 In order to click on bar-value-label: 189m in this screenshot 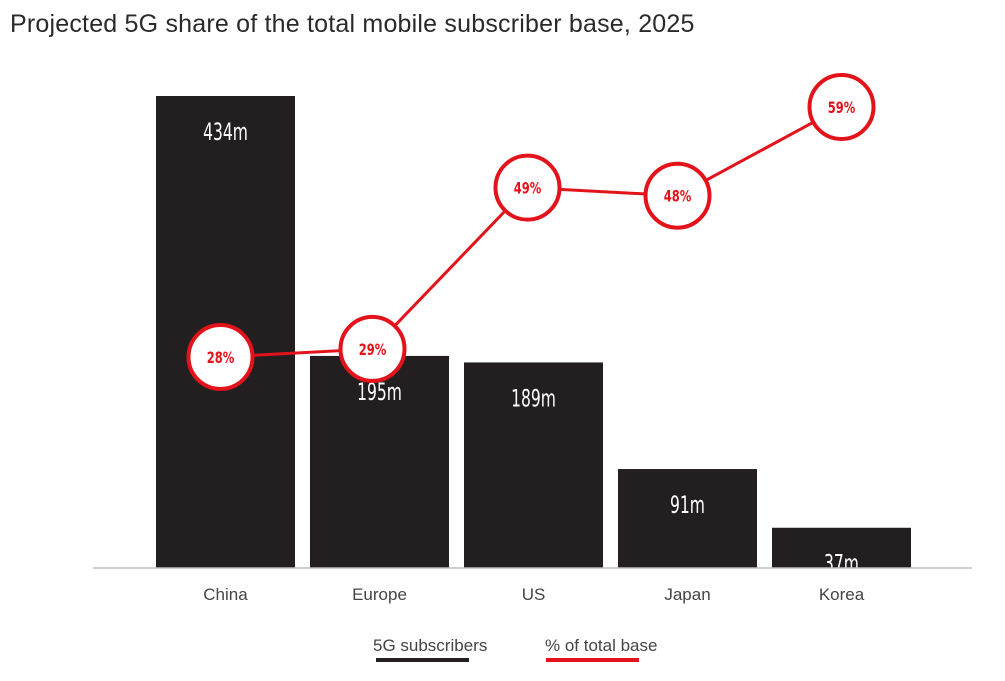, I will do `click(533, 399)`.